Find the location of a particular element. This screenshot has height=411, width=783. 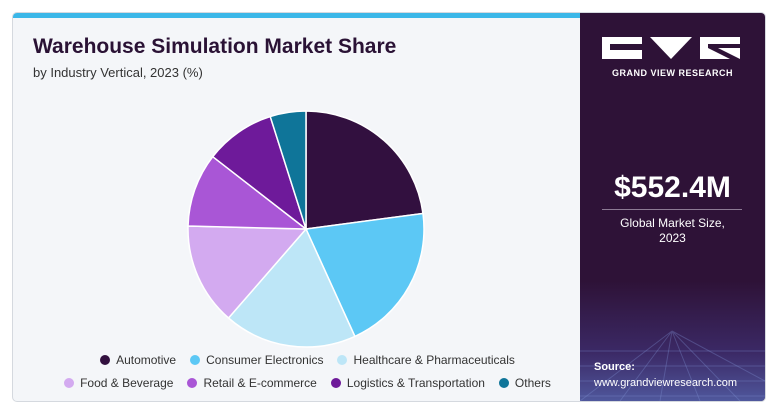

brand-name: GRAND VIEW RESEARCH is located at coordinates (672, 73).